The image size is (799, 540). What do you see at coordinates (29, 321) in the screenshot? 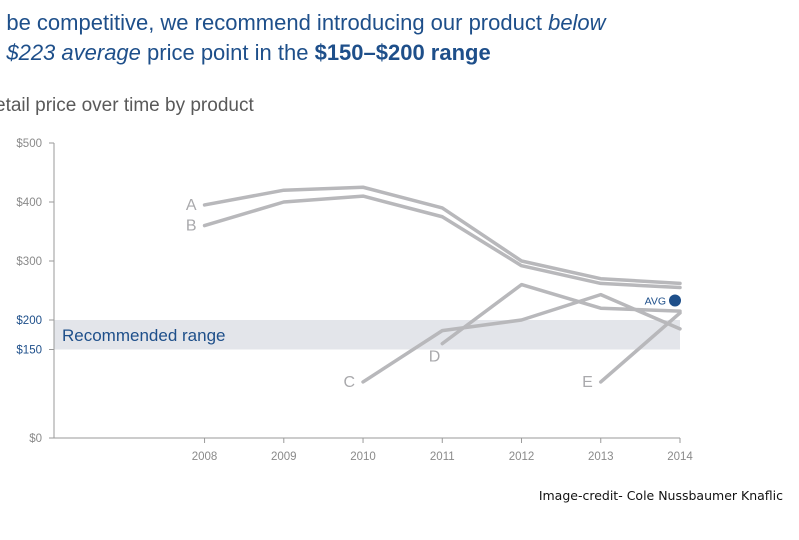
I see `y-tick-label: $200` at bounding box center [29, 321].